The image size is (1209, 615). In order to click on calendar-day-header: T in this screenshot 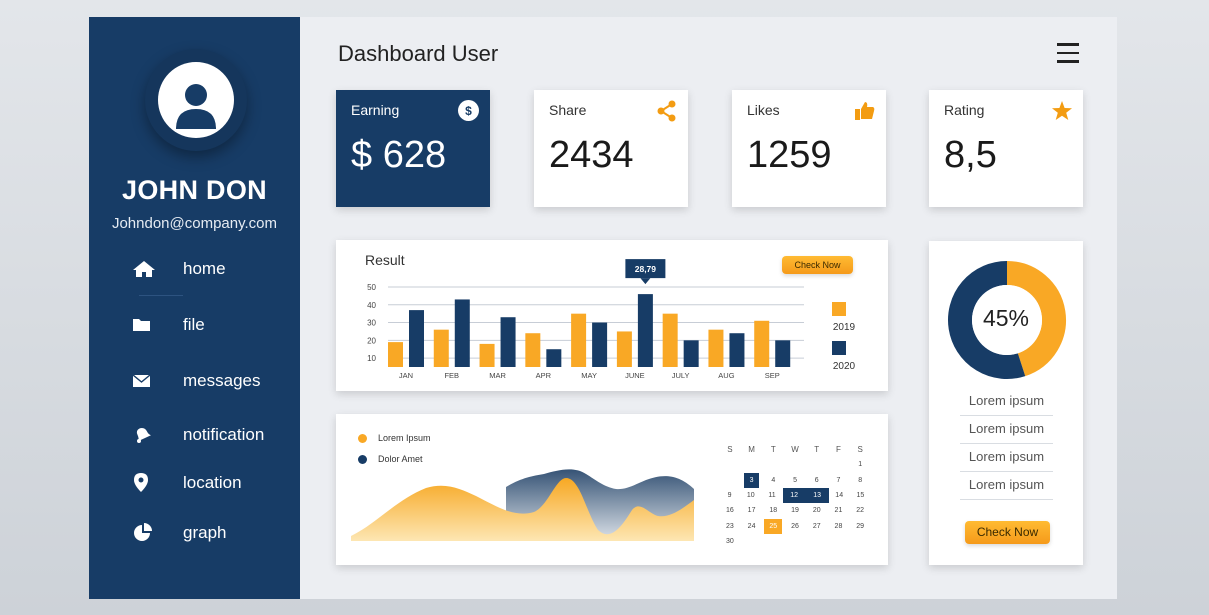, I will do `click(817, 450)`.